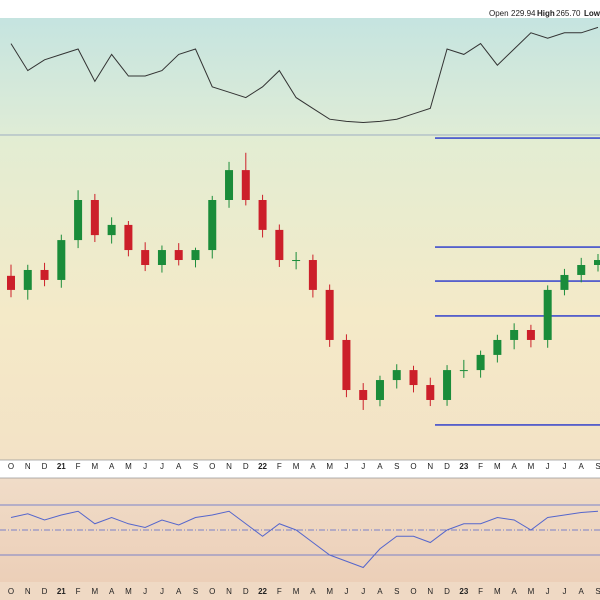 This screenshot has width=600, height=600. What do you see at coordinates (304, 539) in the screenshot?
I see `indicator-line` at bounding box center [304, 539].